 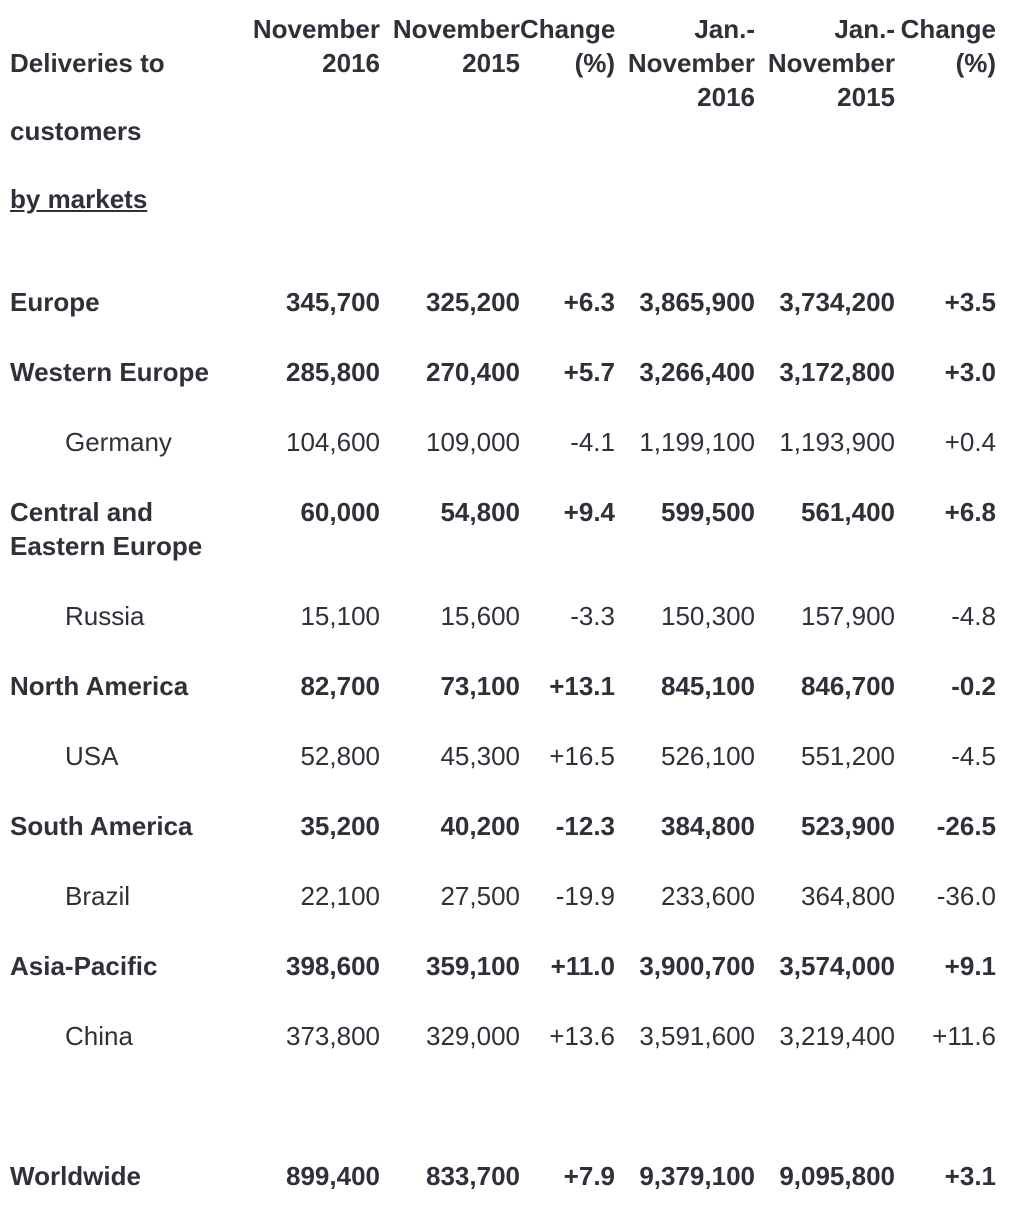 I want to click on value-cell: +9.4, so click(x=589, y=512).